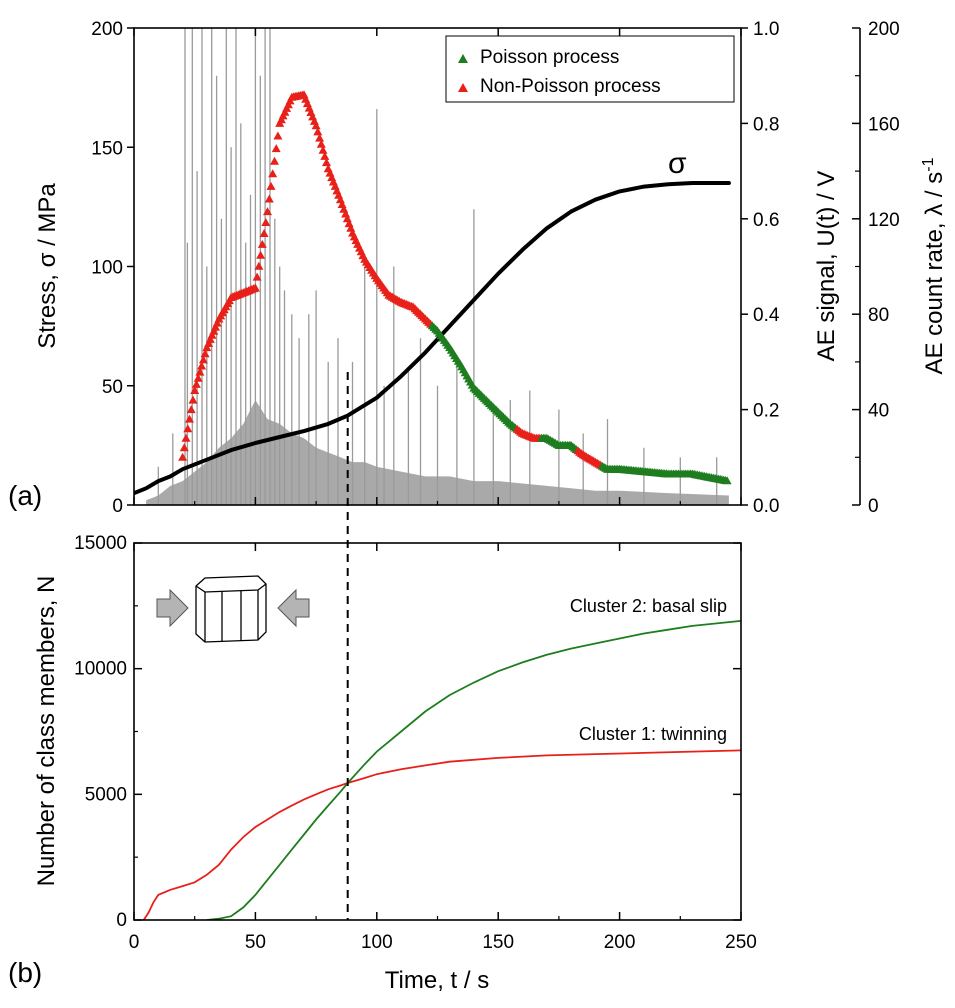 The image size is (955, 1008). What do you see at coordinates (121, 920) in the screenshot?
I see `y-tick-label-class-members: 0` at bounding box center [121, 920].